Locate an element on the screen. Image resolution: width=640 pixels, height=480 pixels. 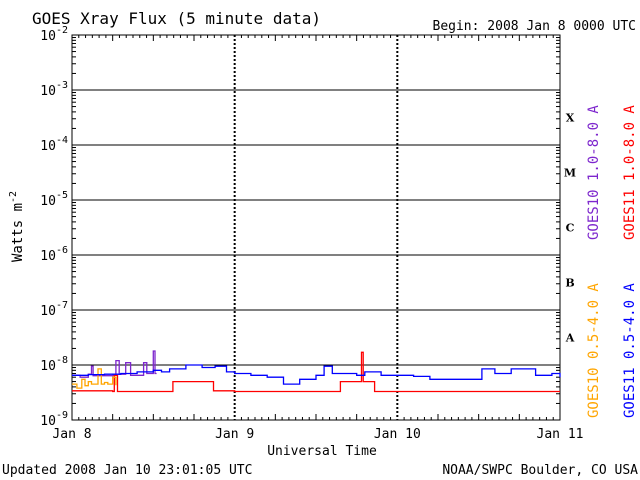
legend-entry: GOES10 1.0-8.0 A is located at coordinates (594, 172).